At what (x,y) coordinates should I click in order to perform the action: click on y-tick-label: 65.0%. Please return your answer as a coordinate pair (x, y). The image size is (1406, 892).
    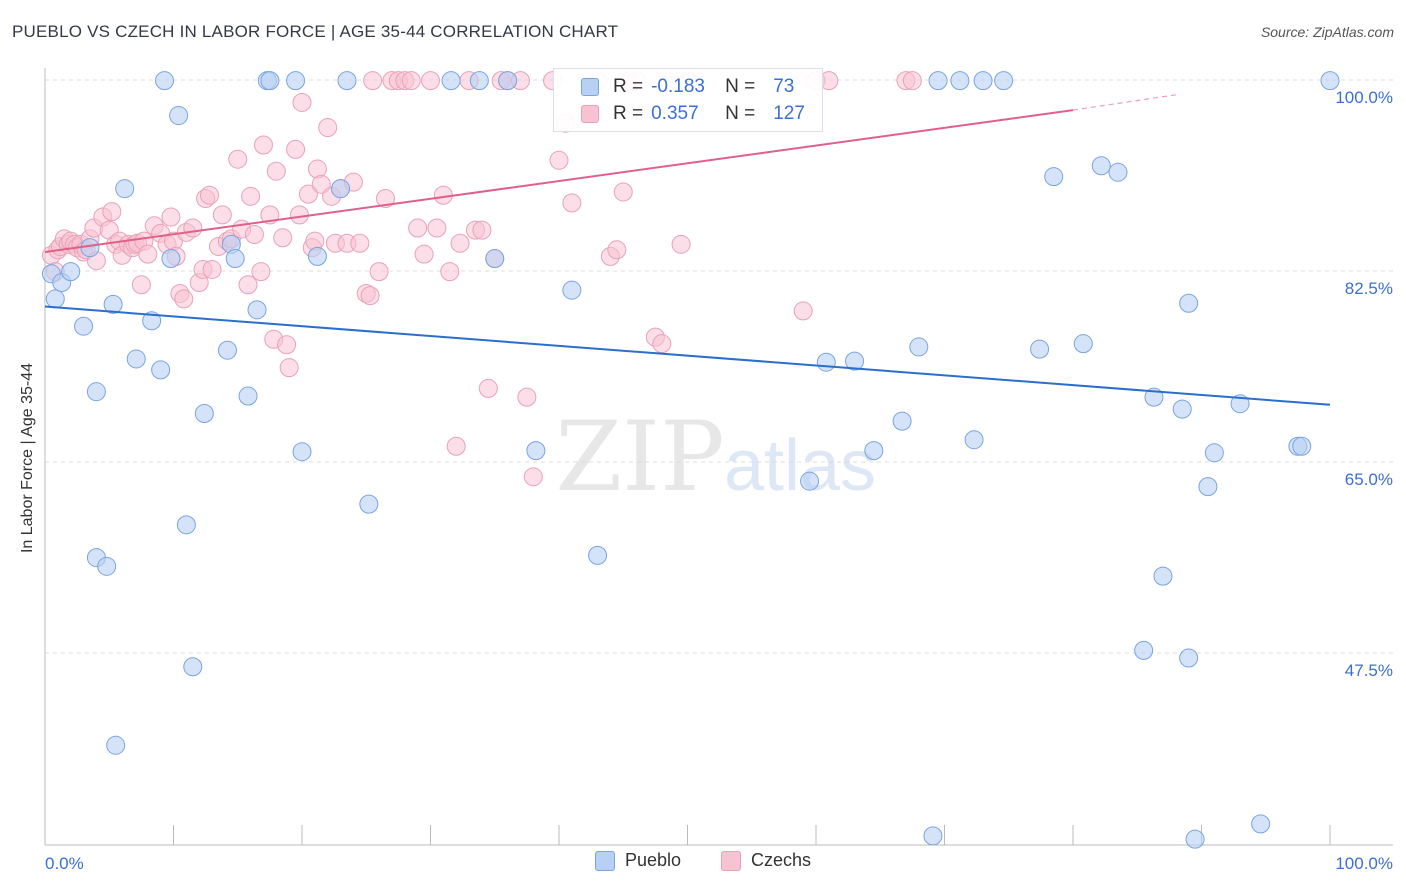
    Looking at the image, I should click on (1369, 479).